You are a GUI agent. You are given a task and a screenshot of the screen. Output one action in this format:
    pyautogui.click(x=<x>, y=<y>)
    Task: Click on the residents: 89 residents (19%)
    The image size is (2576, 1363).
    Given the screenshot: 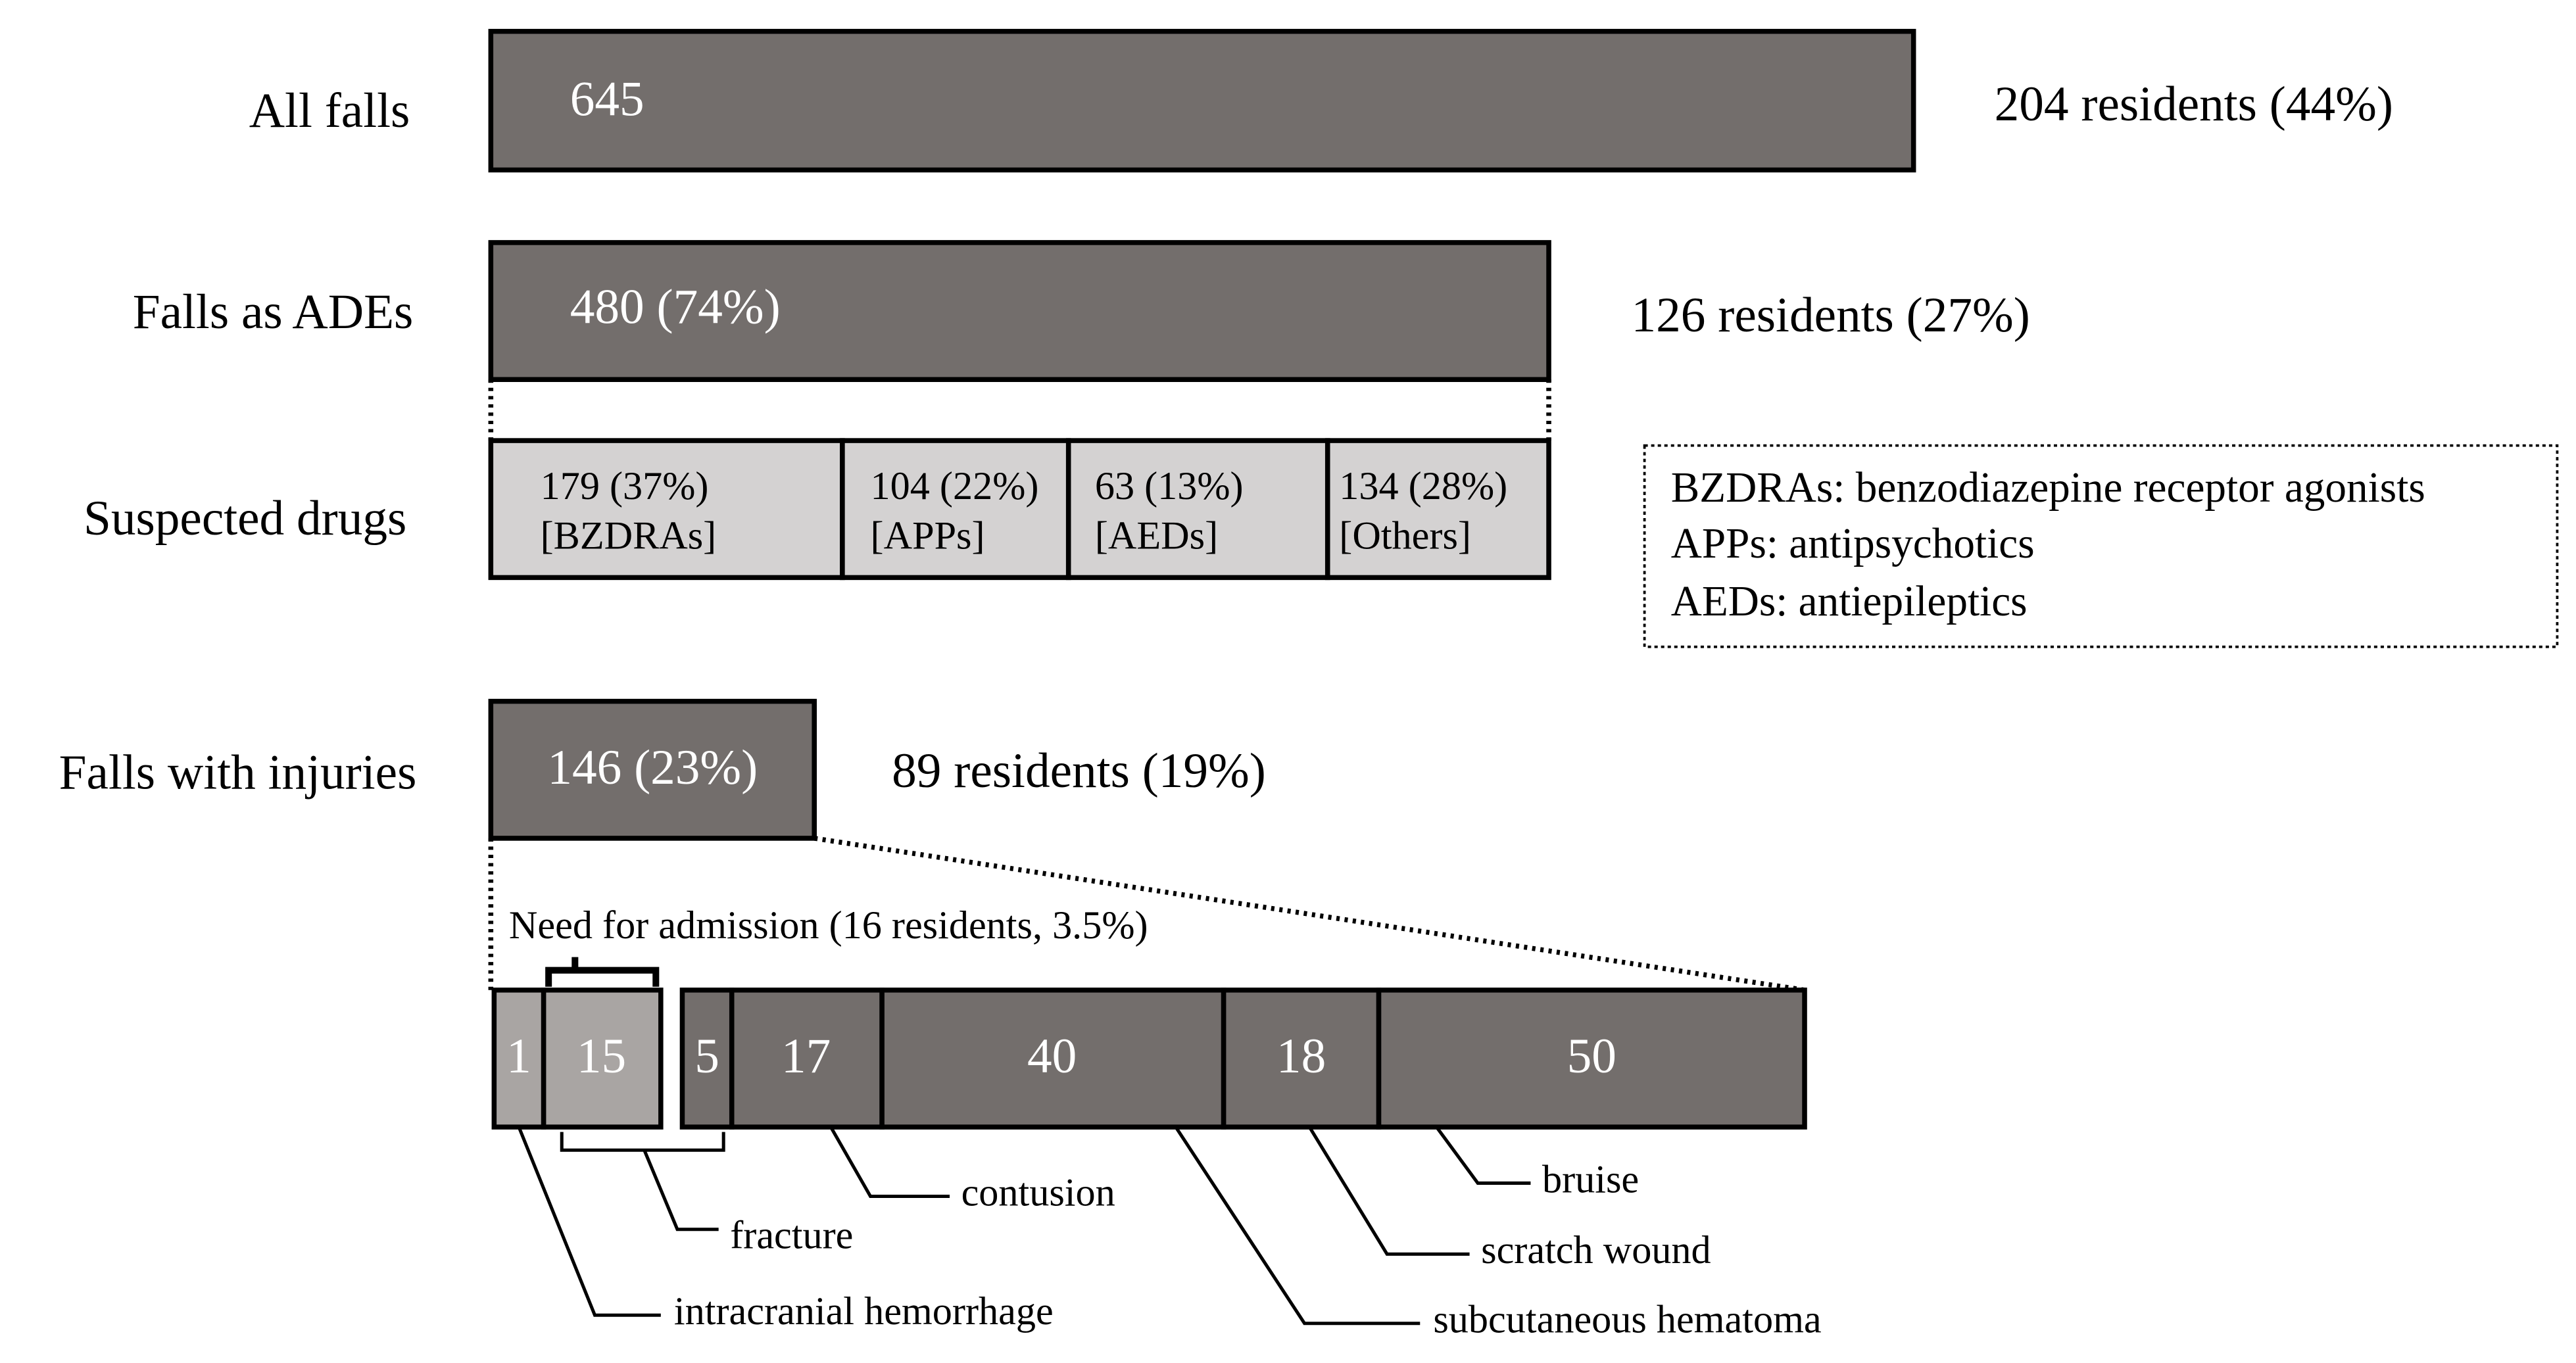 What is the action you would take?
    pyautogui.click(x=1079, y=771)
    